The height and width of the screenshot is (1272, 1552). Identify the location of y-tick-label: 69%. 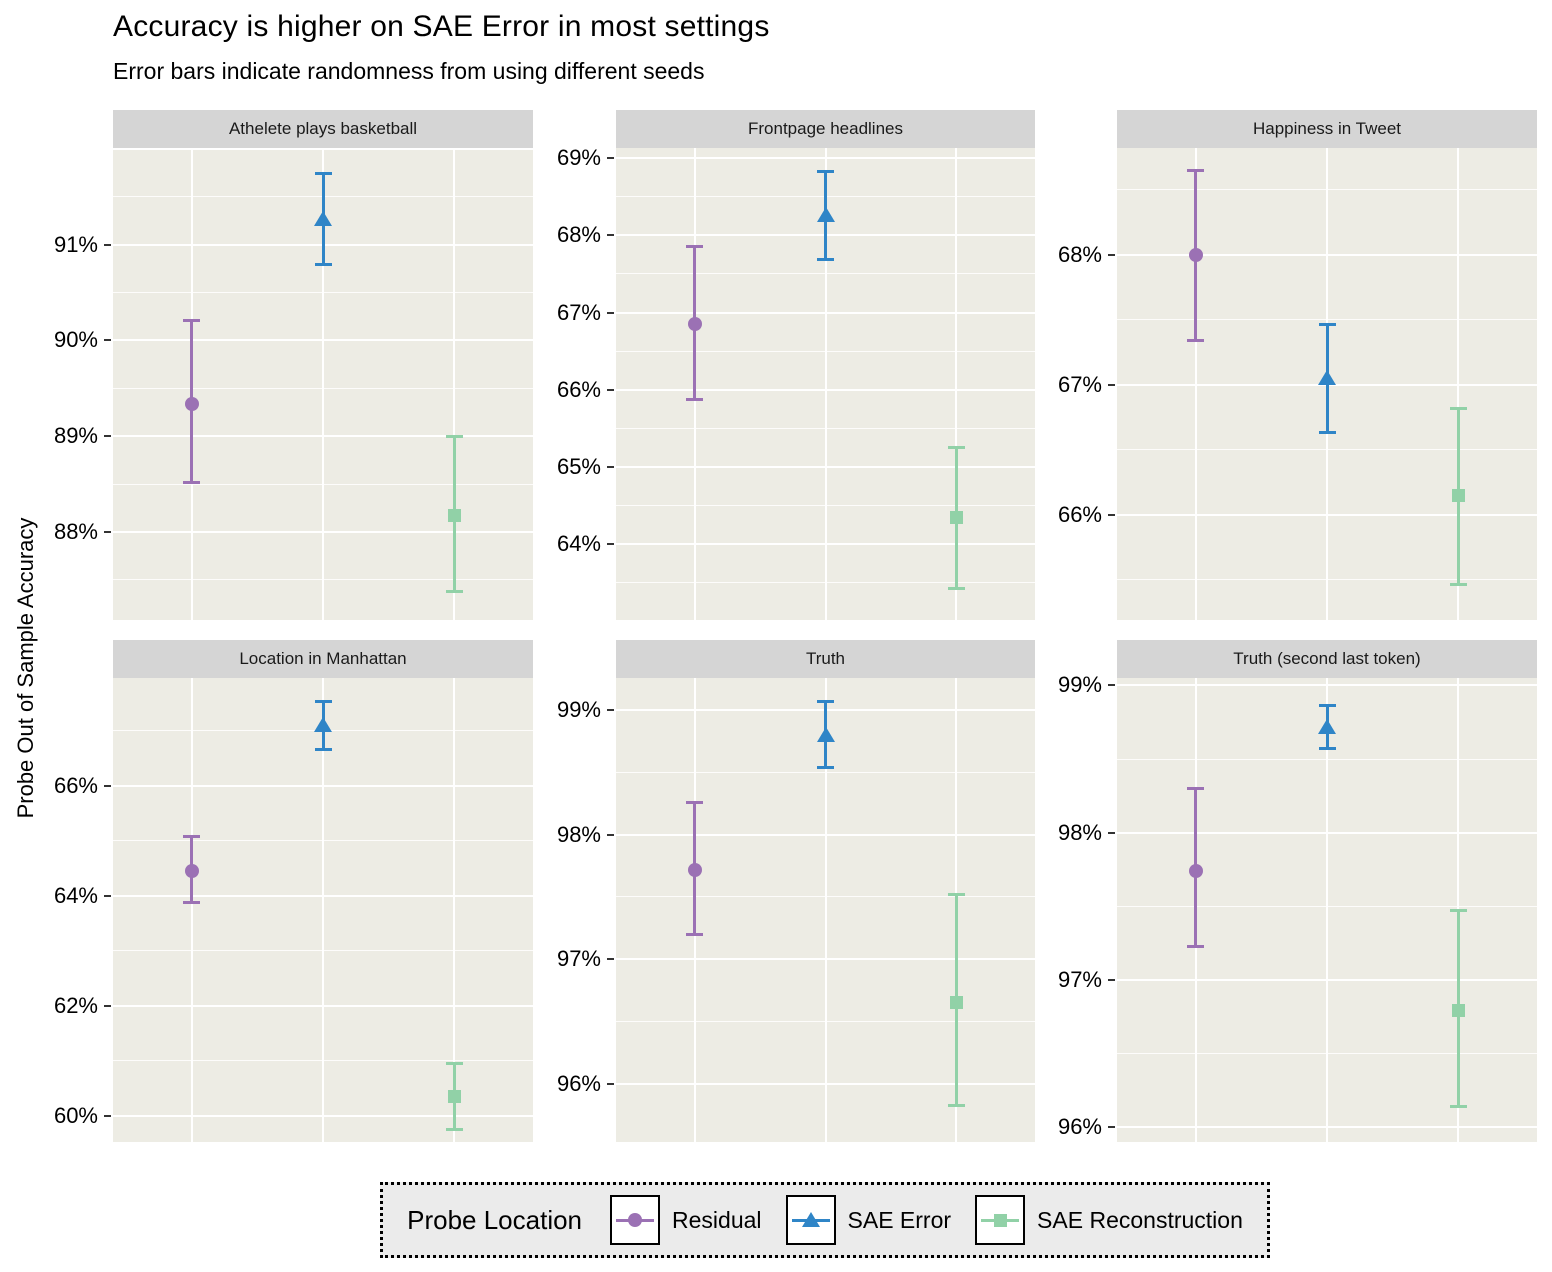
(578, 158).